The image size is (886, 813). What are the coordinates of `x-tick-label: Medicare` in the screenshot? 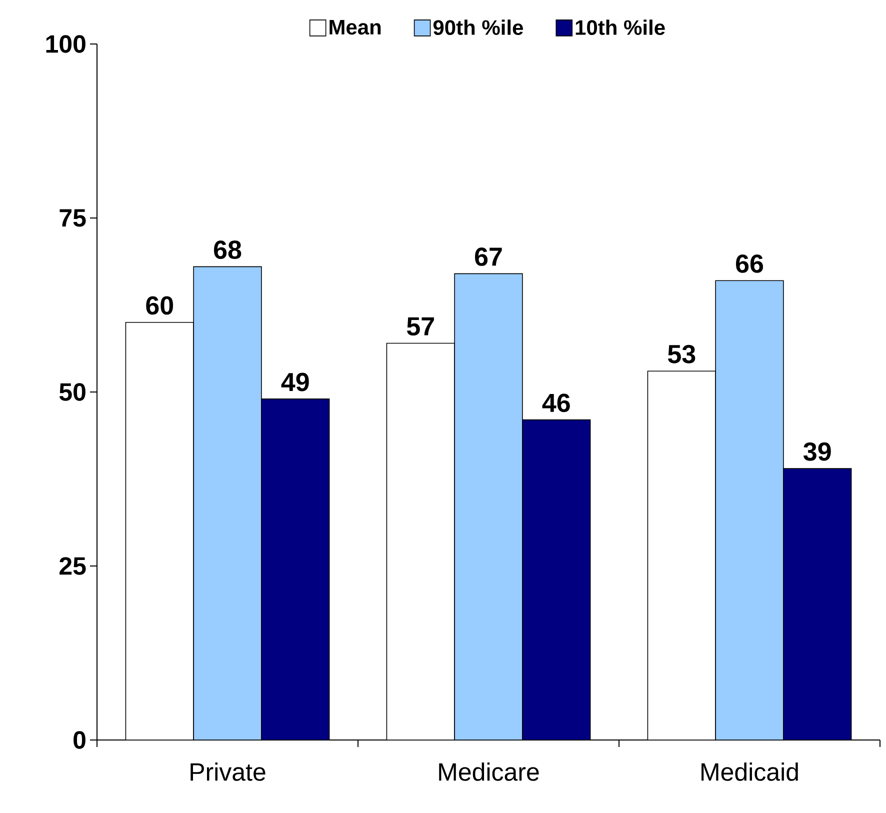 It's located at (489, 771).